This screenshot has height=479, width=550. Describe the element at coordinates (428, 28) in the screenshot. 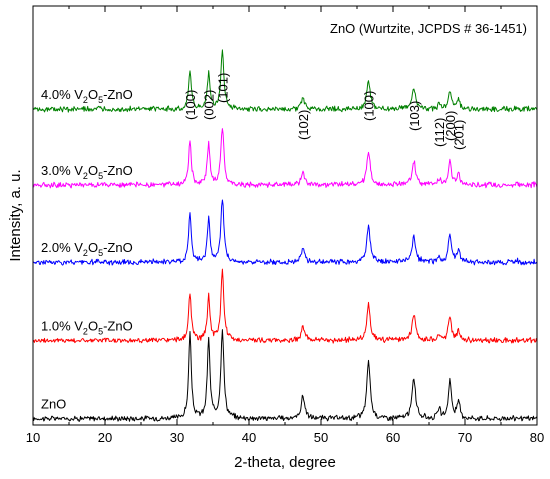

I see `chart-annotation: ZnO (Wurtzite, JCPDS # 36-1451)` at that location.